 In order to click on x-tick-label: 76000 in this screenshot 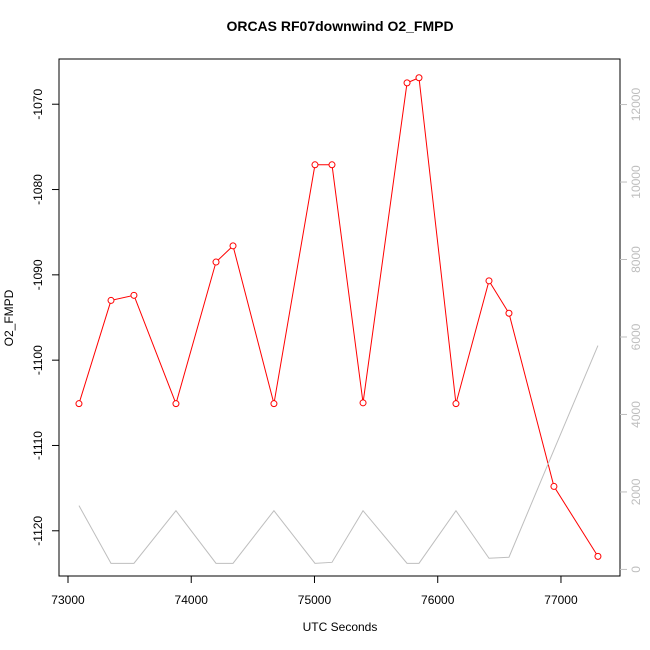, I will do `click(438, 600)`.